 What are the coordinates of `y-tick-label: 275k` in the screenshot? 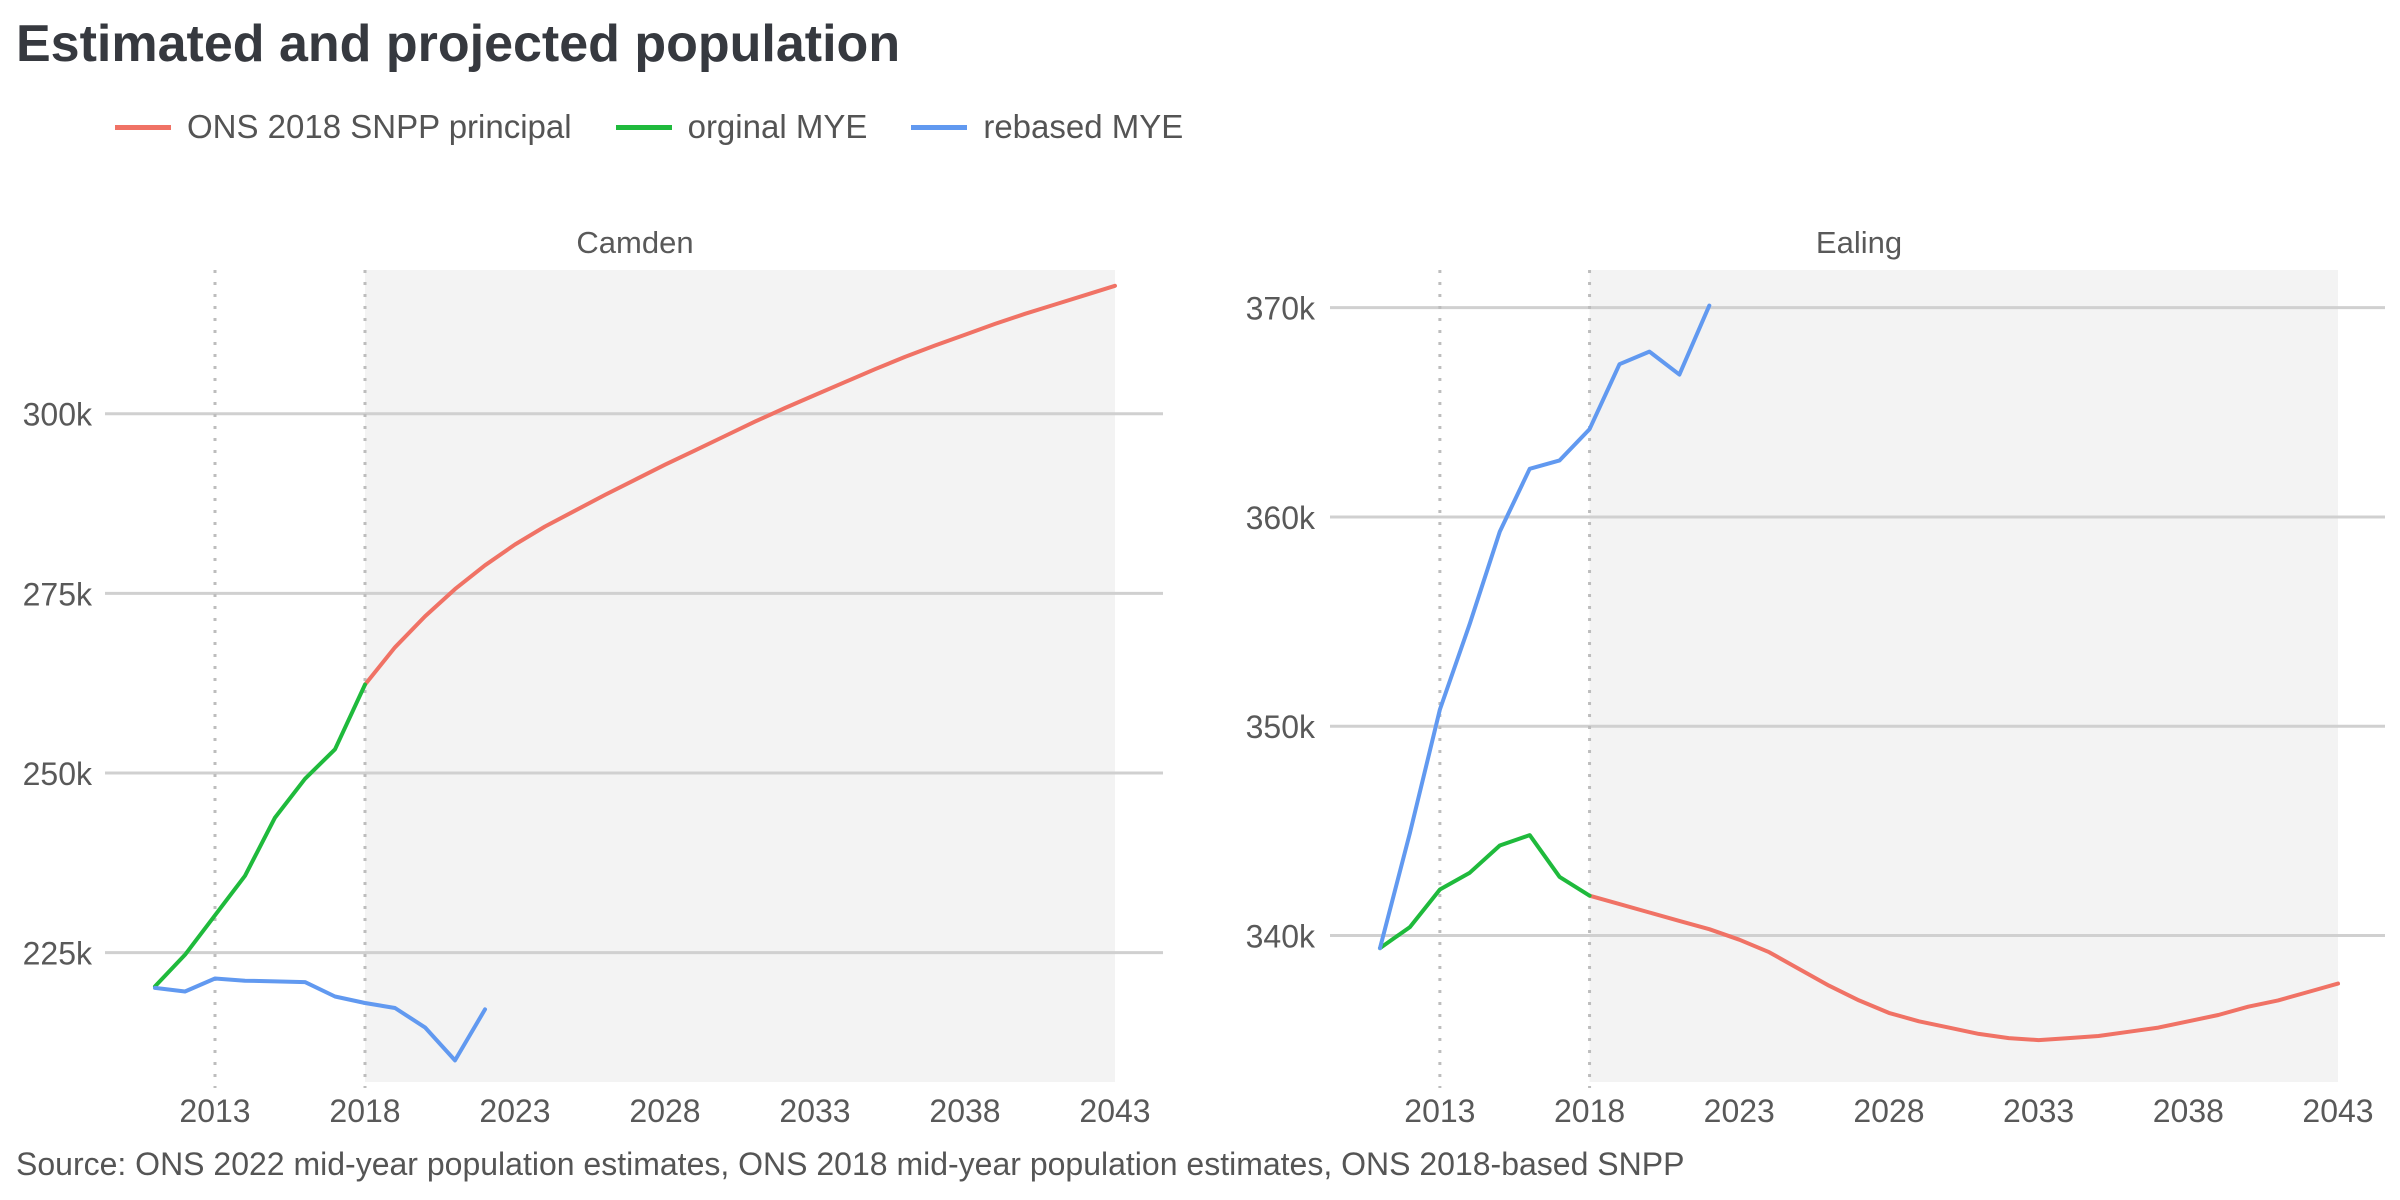 It's located at (58, 594).